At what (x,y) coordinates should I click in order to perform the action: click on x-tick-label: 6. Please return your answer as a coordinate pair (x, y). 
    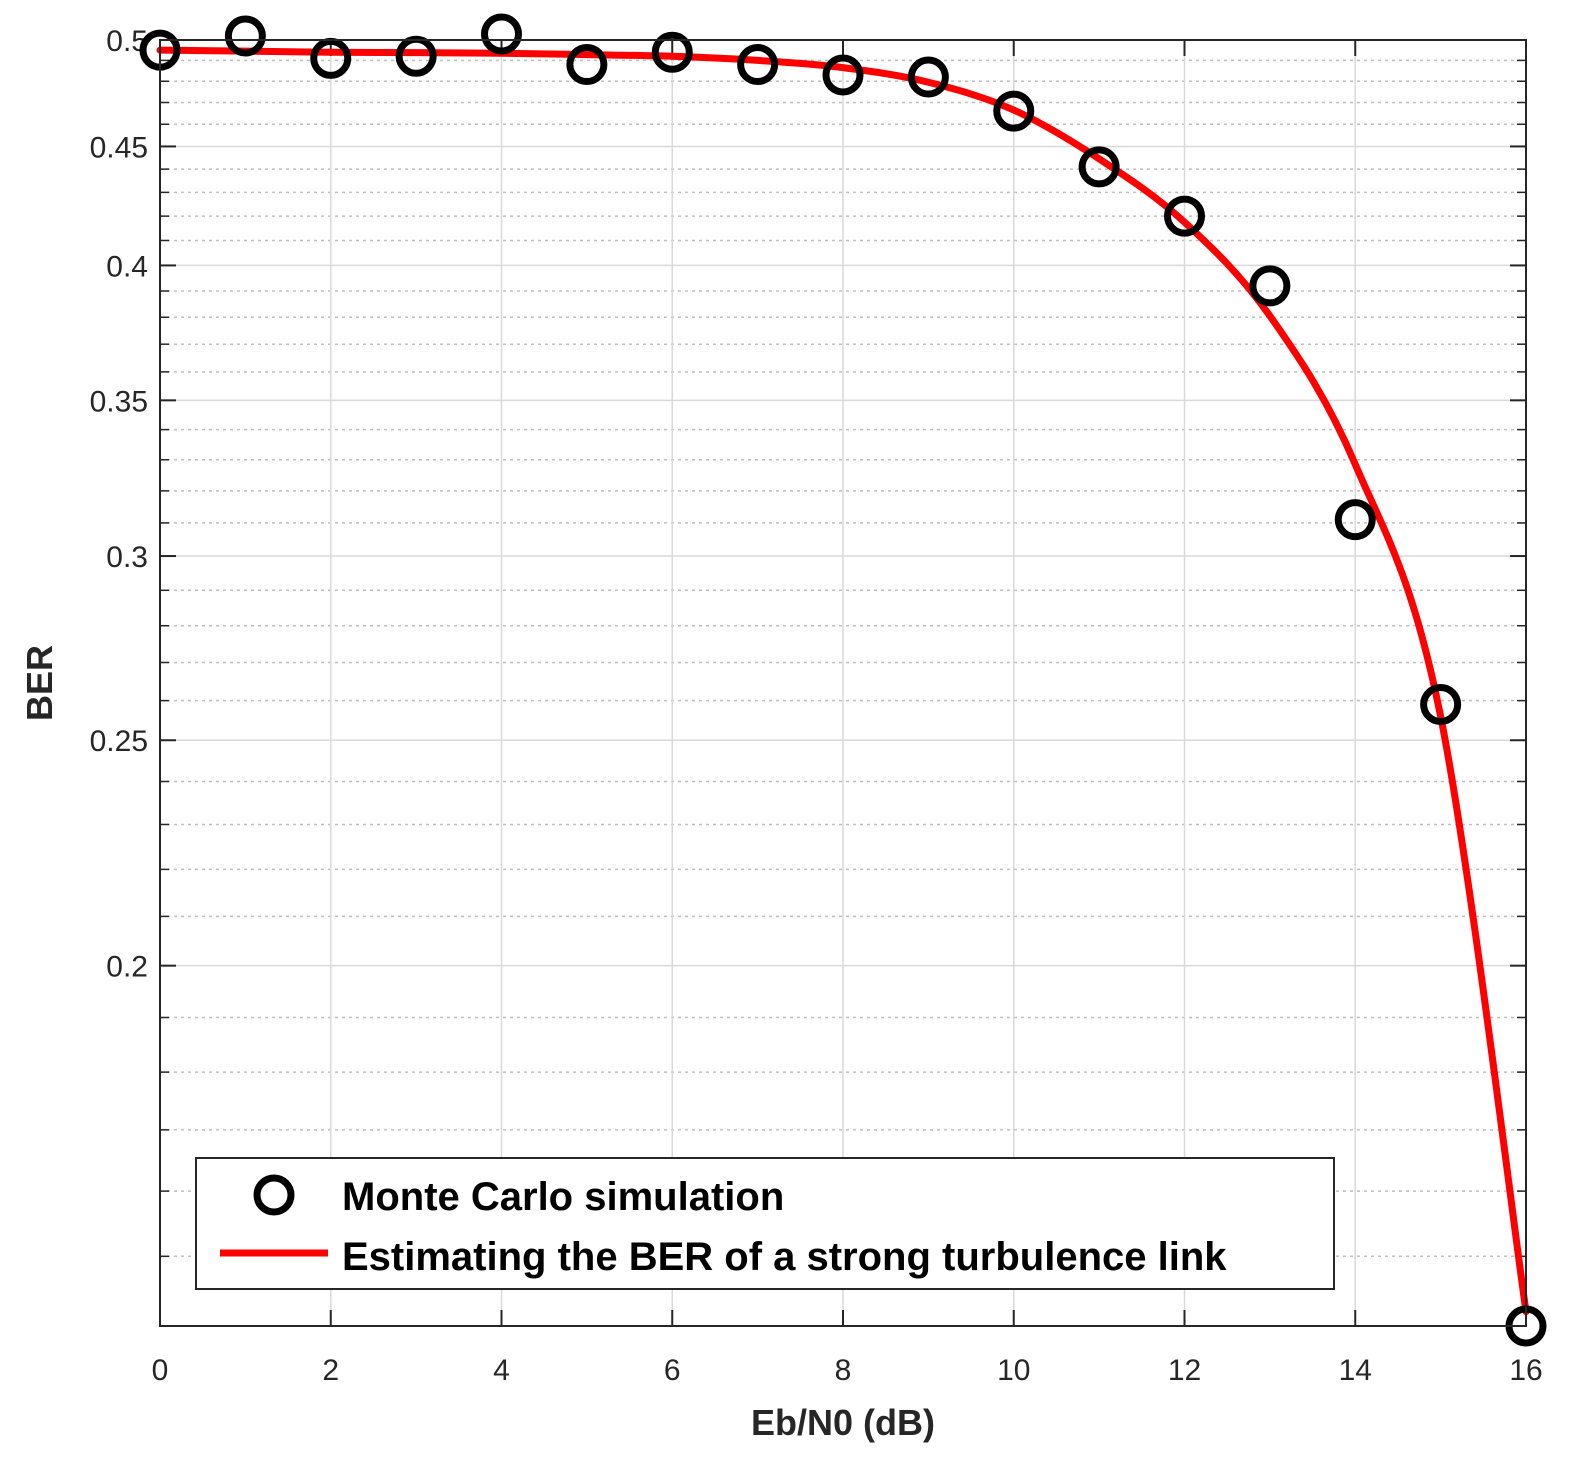
    Looking at the image, I should click on (672, 1370).